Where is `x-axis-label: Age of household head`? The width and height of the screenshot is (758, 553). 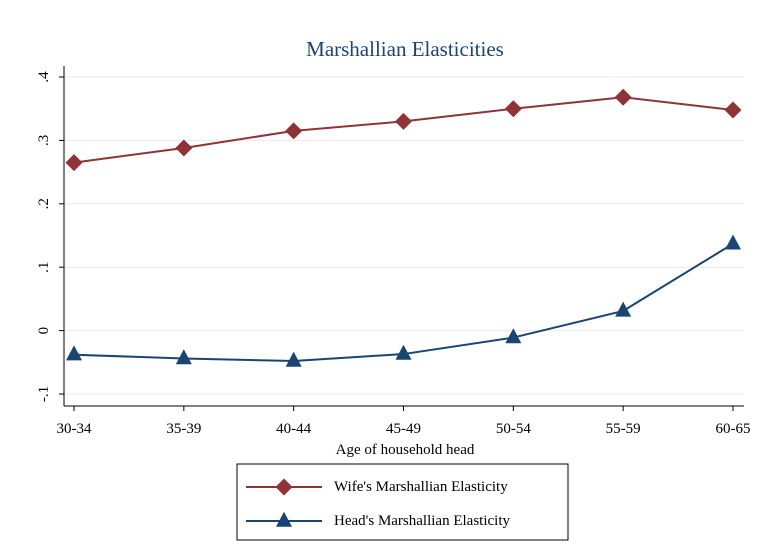 x-axis-label: Age of household head is located at coordinates (405, 450).